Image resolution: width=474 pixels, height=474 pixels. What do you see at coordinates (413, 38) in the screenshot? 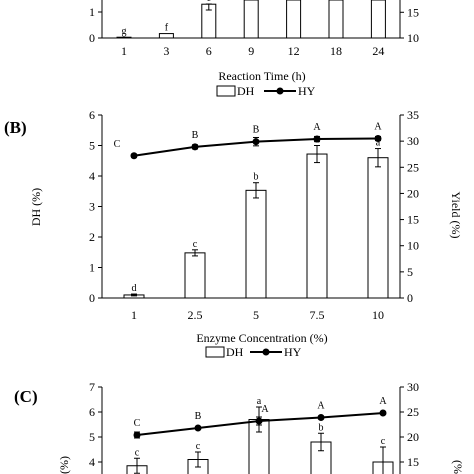
I see `panel-a-right-tick-label: 10` at bounding box center [413, 38].